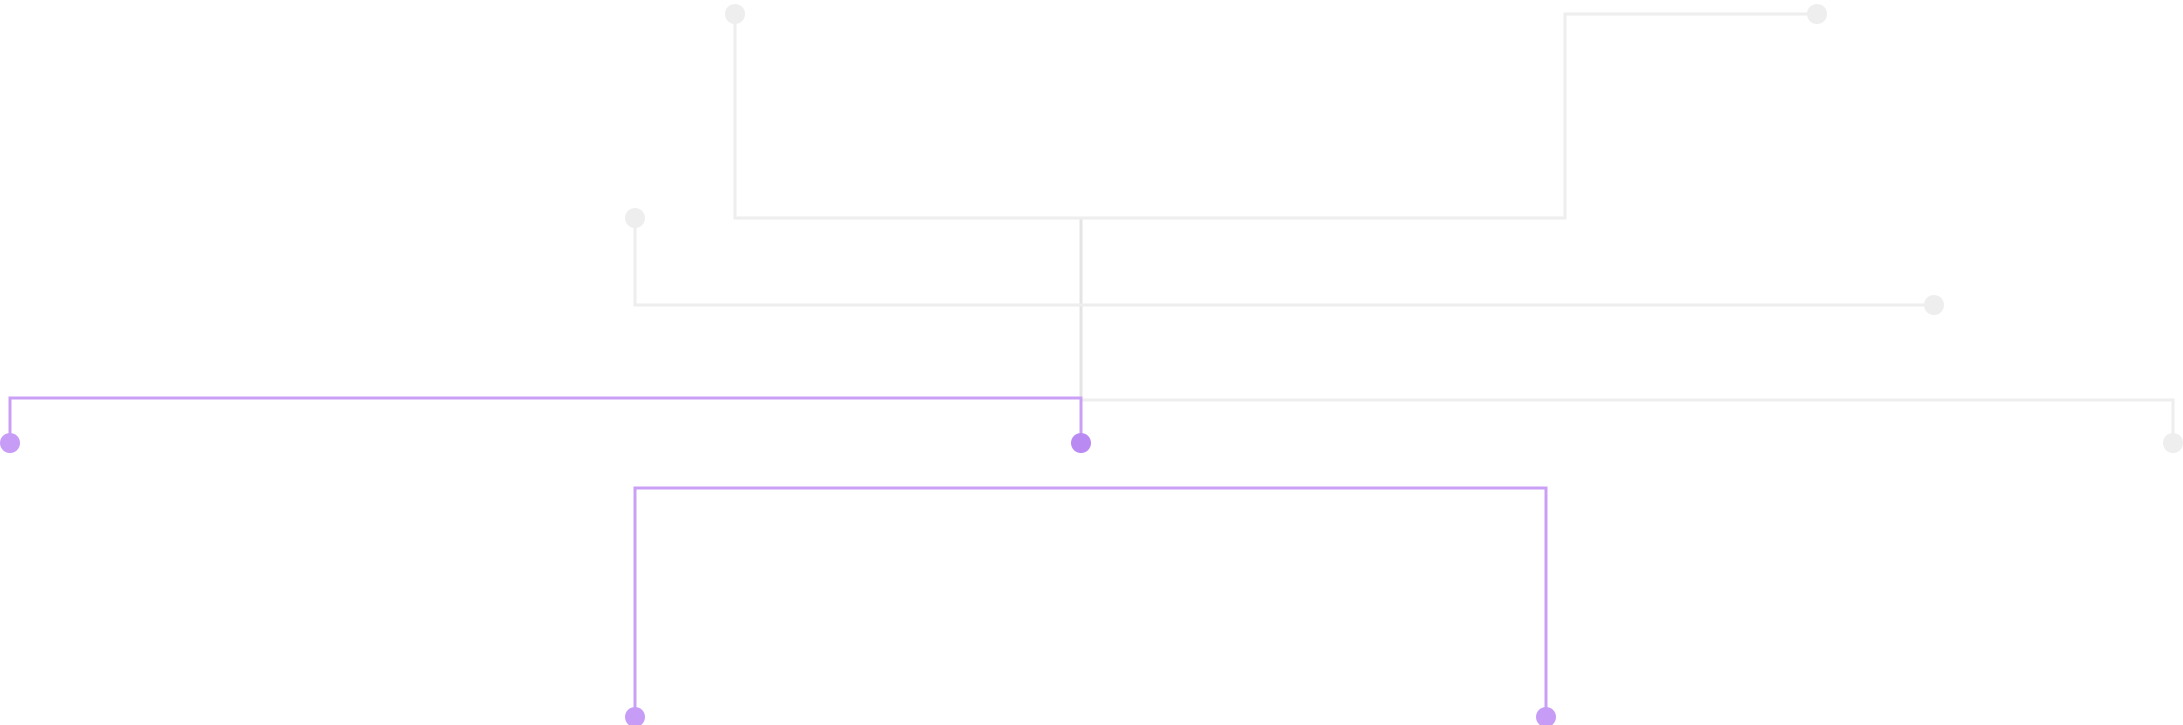 The height and width of the screenshot is (725, 2183). What do you see at coordinates (635, 716) in the screenshot?
I see `node-active-bottom-left` at bounding box center [635, 716].